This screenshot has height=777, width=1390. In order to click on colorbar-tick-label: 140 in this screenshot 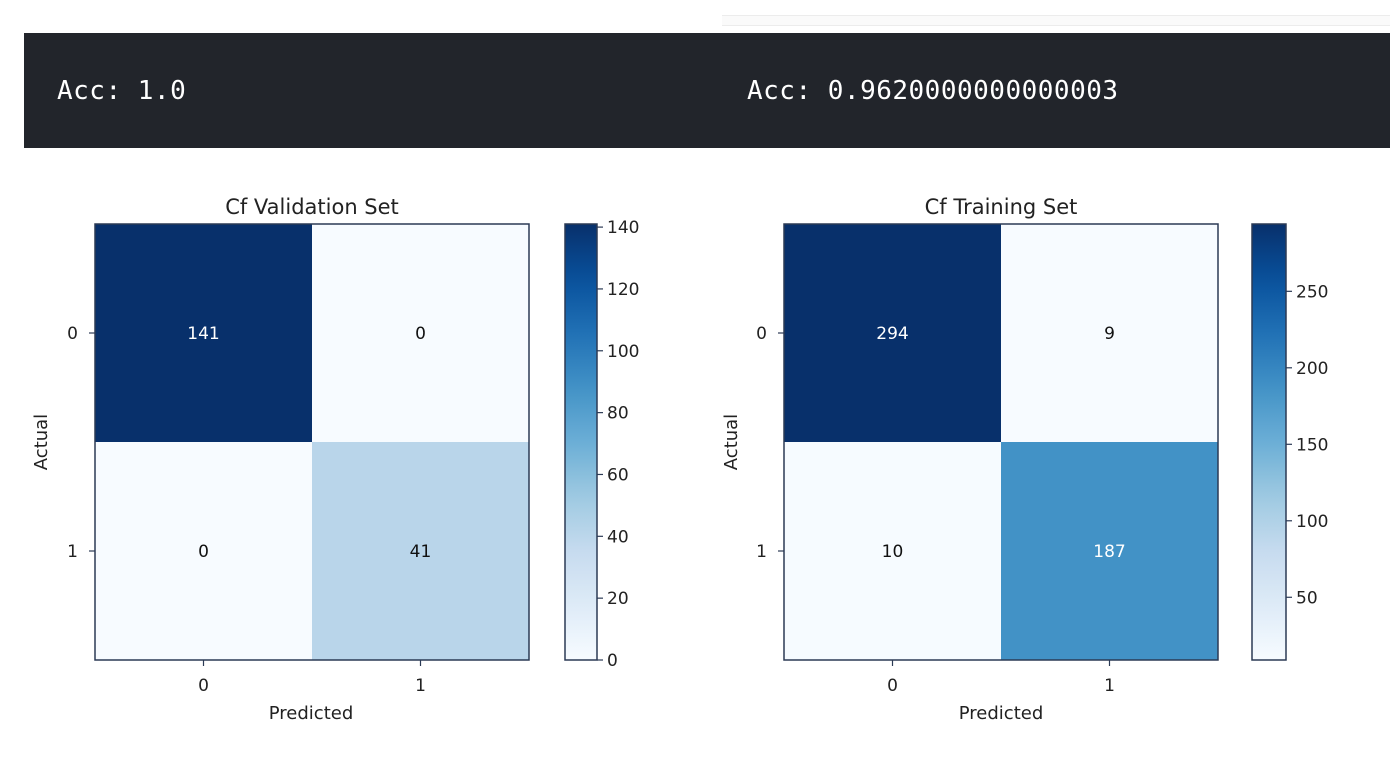, I will do `click(623, 228)`.